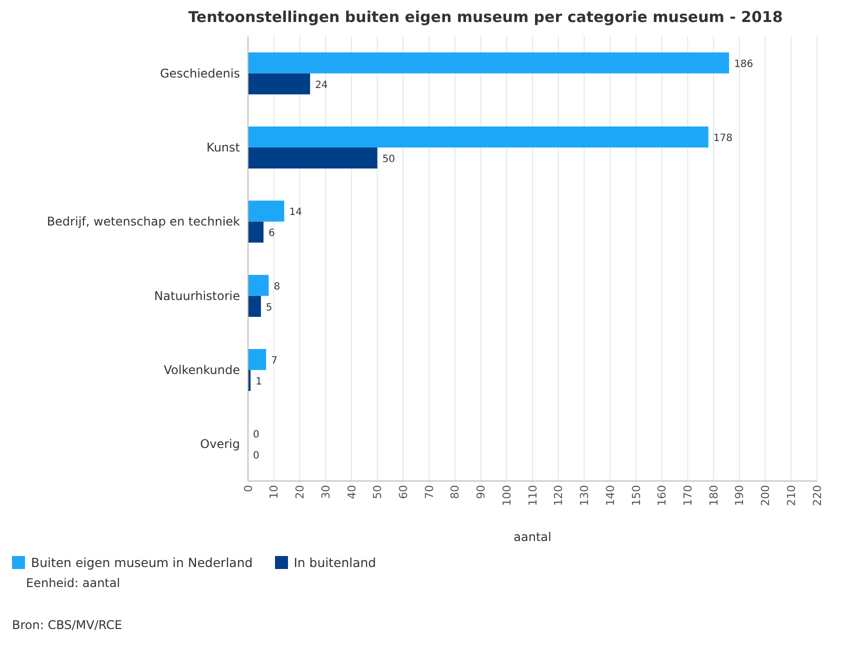  What do you see at coordinates (68, 625) in the screenshot?
I see `text: Bron: CBS/MV/RCE` at bounding box center [68, 625].